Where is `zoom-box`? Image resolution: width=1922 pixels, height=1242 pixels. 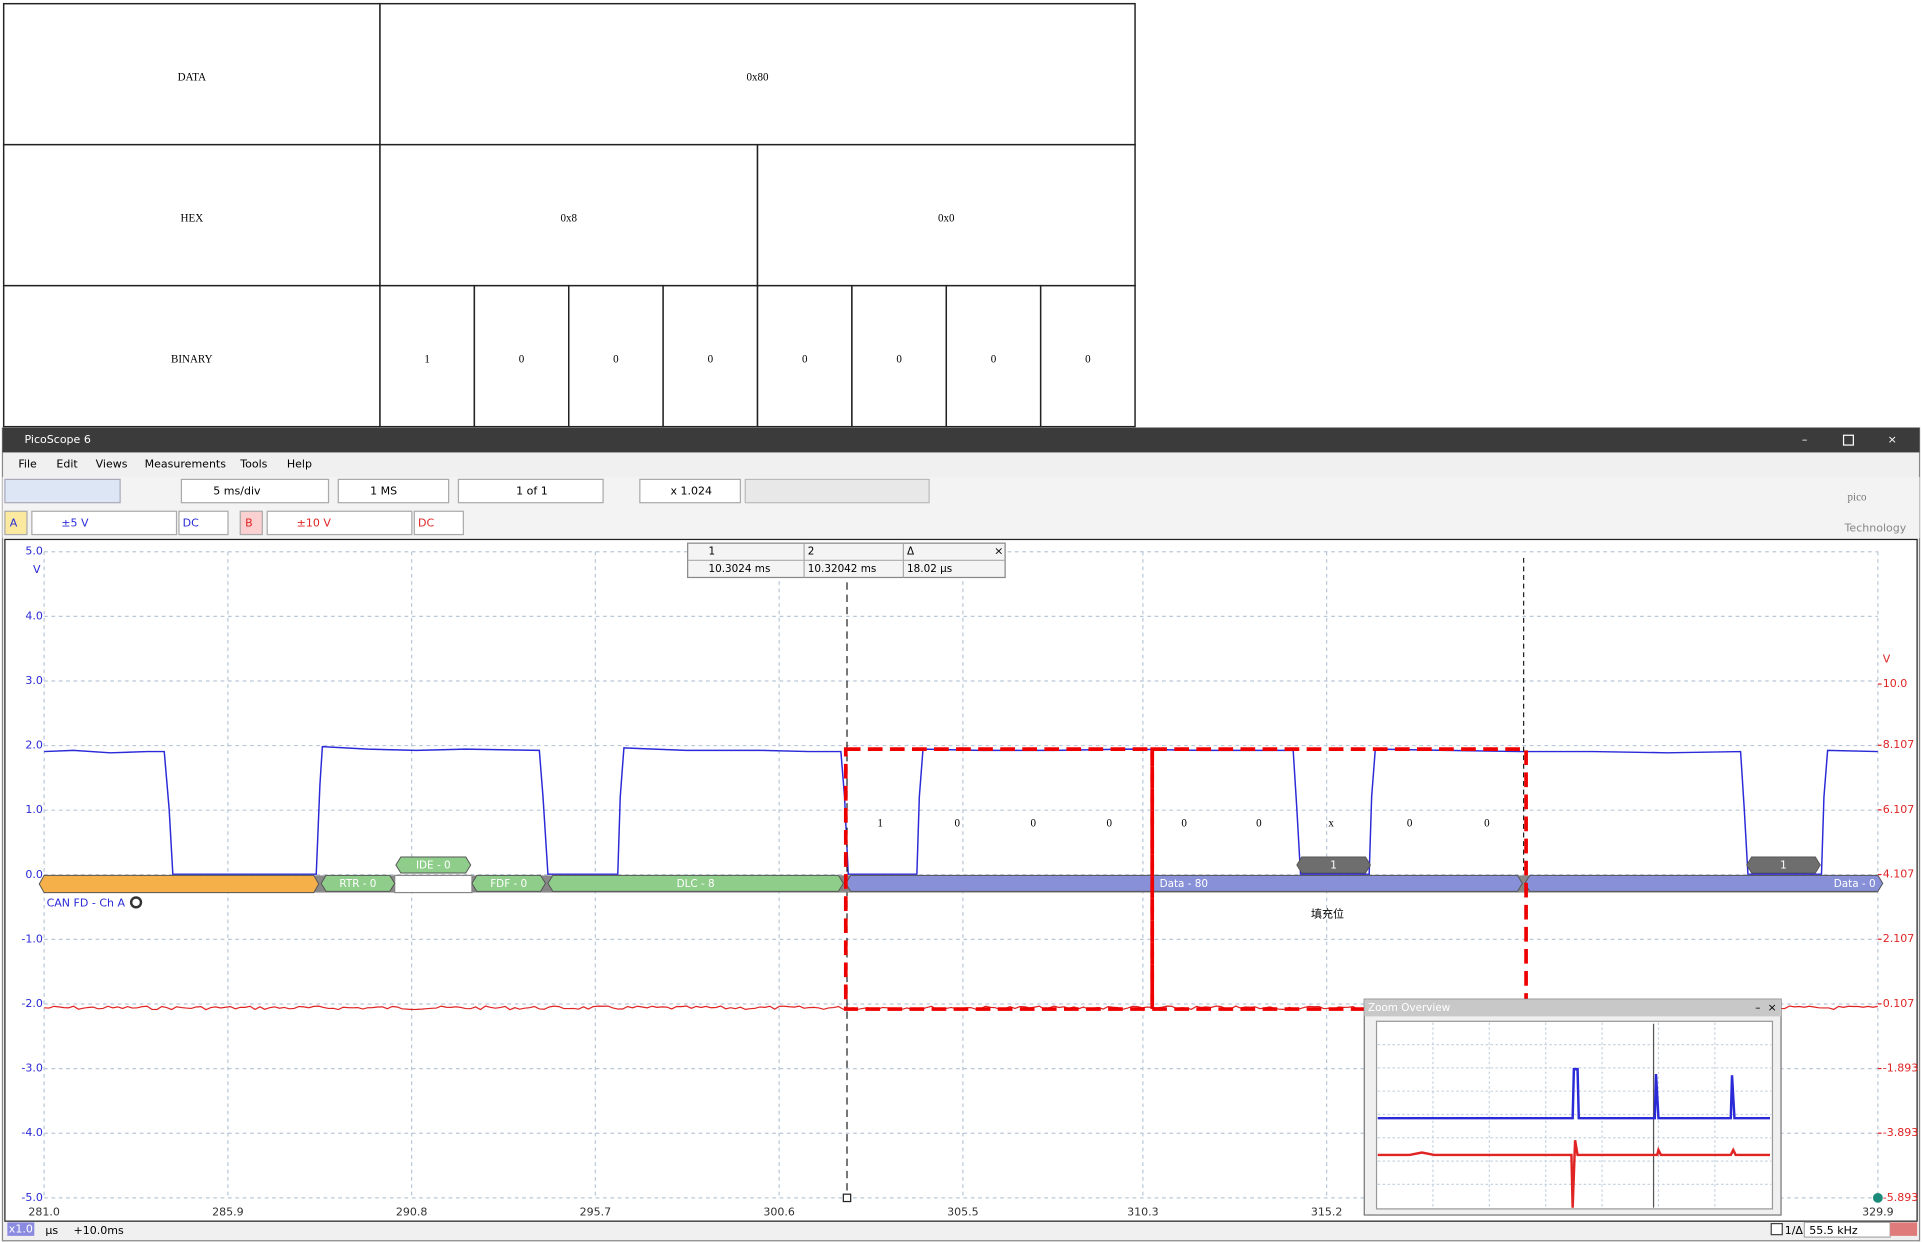 zoom-box is located at coordinates (690, 491).